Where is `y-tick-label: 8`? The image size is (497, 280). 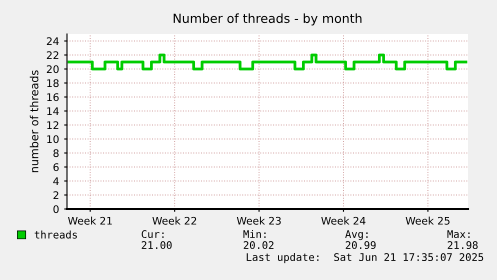
y-tick-label: 8 is located at coordinates (56, 153).